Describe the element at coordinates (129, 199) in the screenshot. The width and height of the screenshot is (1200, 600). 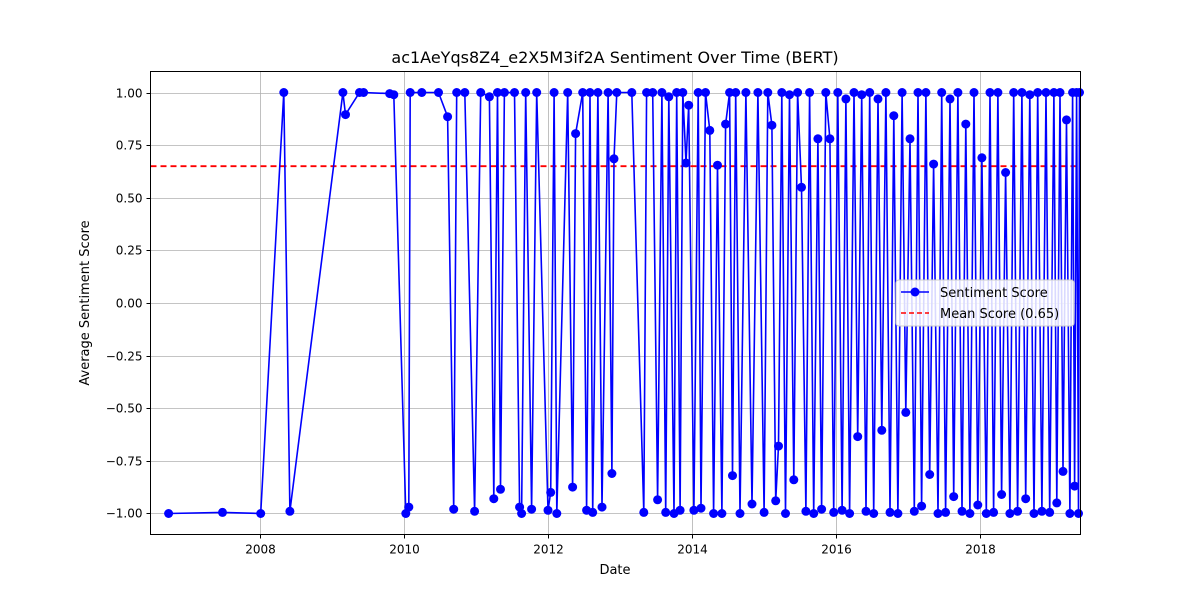
I see `y-tick-label: 0.50` at that location.